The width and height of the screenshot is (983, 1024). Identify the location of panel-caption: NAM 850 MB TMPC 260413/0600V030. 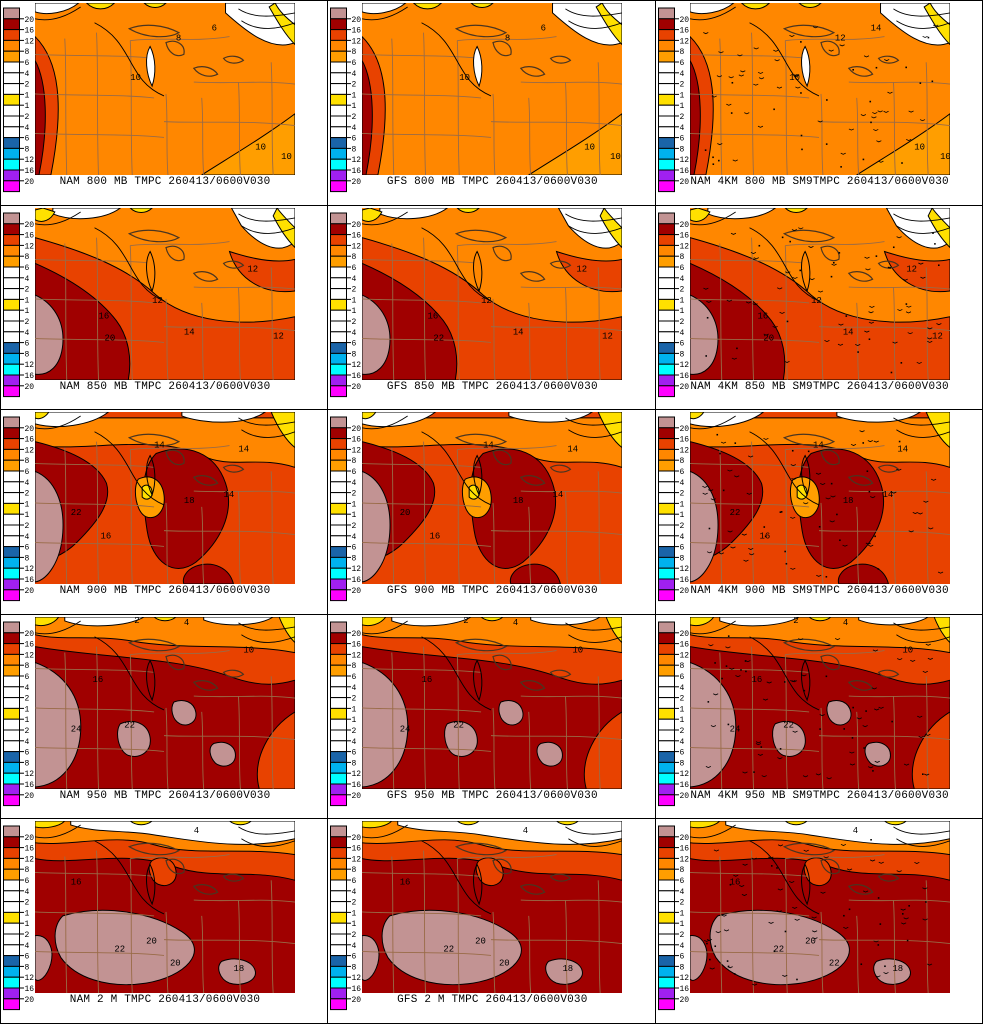
(165, 386).